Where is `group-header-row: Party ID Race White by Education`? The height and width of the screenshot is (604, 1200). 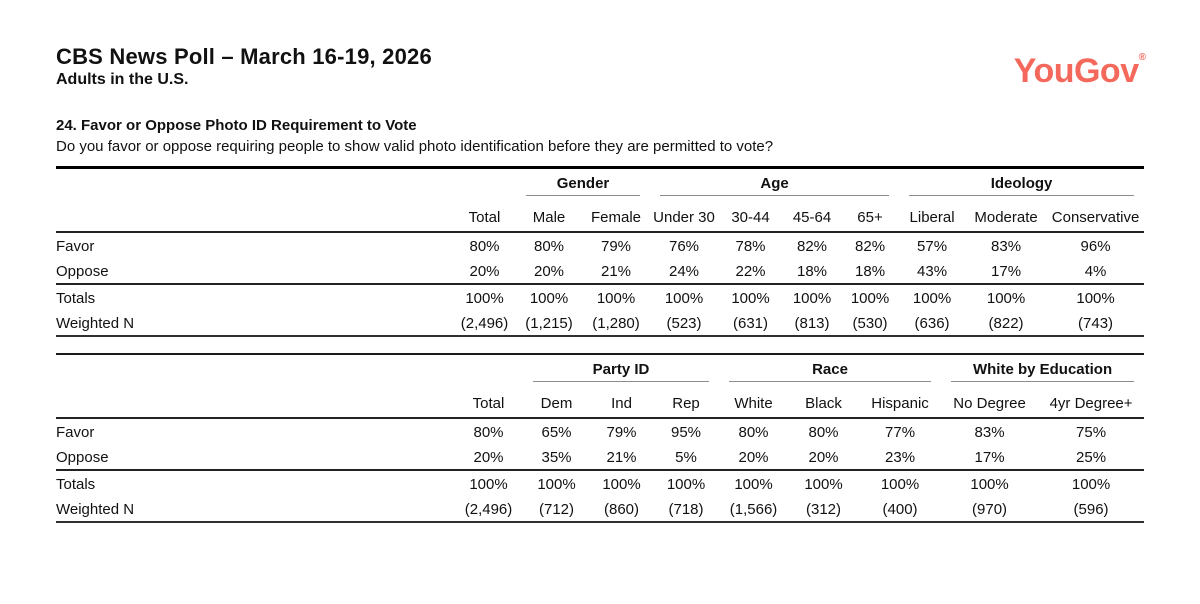 group-header-row: Party ID Race White by Education is located at coordinates (600, 368).